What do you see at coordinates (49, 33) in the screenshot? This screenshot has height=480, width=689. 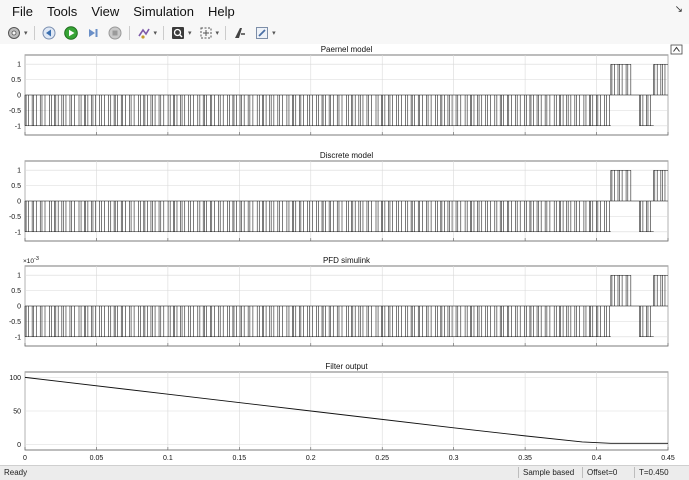 I see `step-back-icon` at bounding box center [49, 33].